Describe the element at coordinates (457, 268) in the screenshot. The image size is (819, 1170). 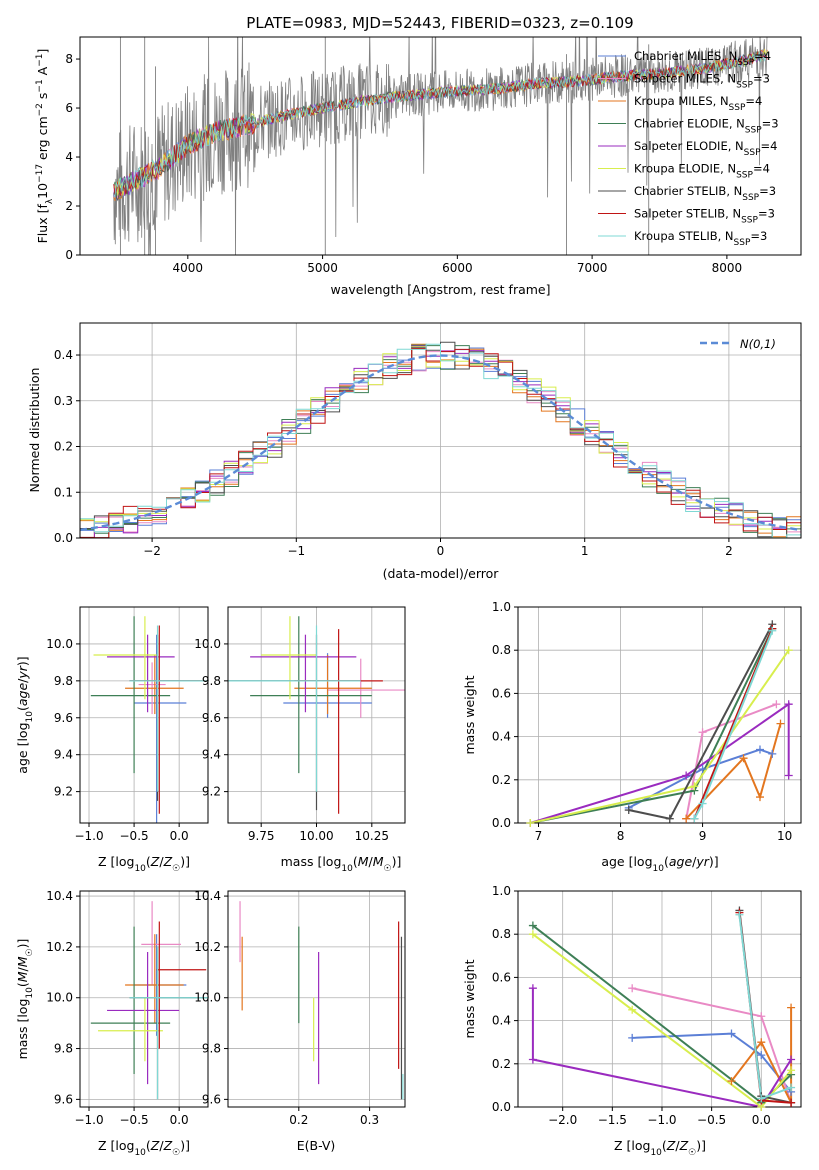
I see `x-tick-label: 6000` at that location.